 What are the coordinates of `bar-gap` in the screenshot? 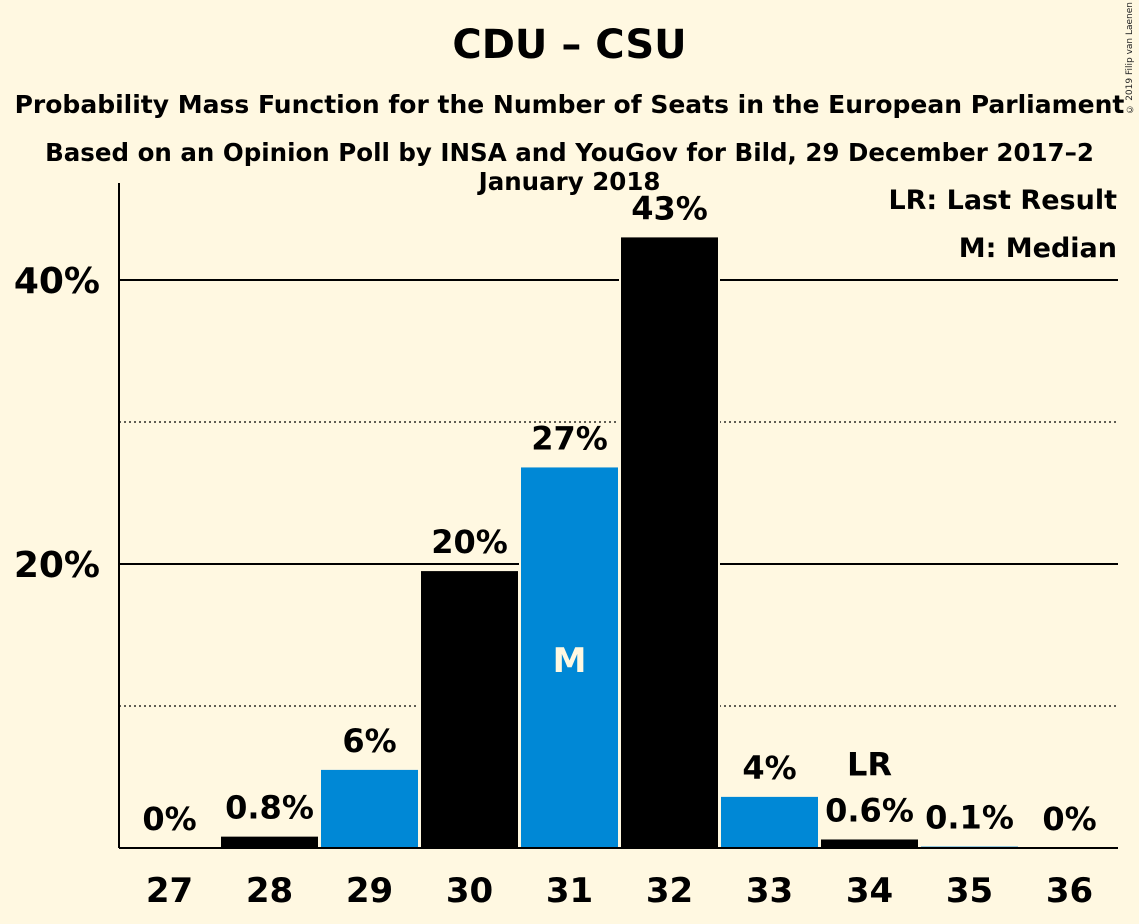 It's located at (969, 846).